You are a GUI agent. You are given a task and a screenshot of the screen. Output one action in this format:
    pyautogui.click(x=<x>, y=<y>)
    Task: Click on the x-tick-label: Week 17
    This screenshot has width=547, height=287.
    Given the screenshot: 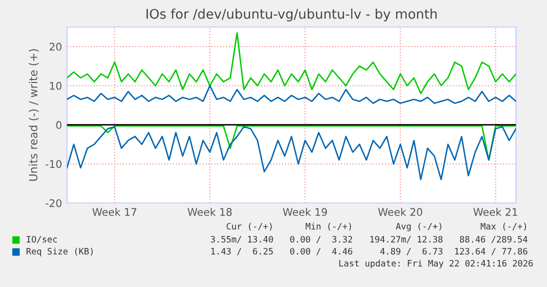 What is the action you would take?
    pyautogui.click(x=114, y=212)
    